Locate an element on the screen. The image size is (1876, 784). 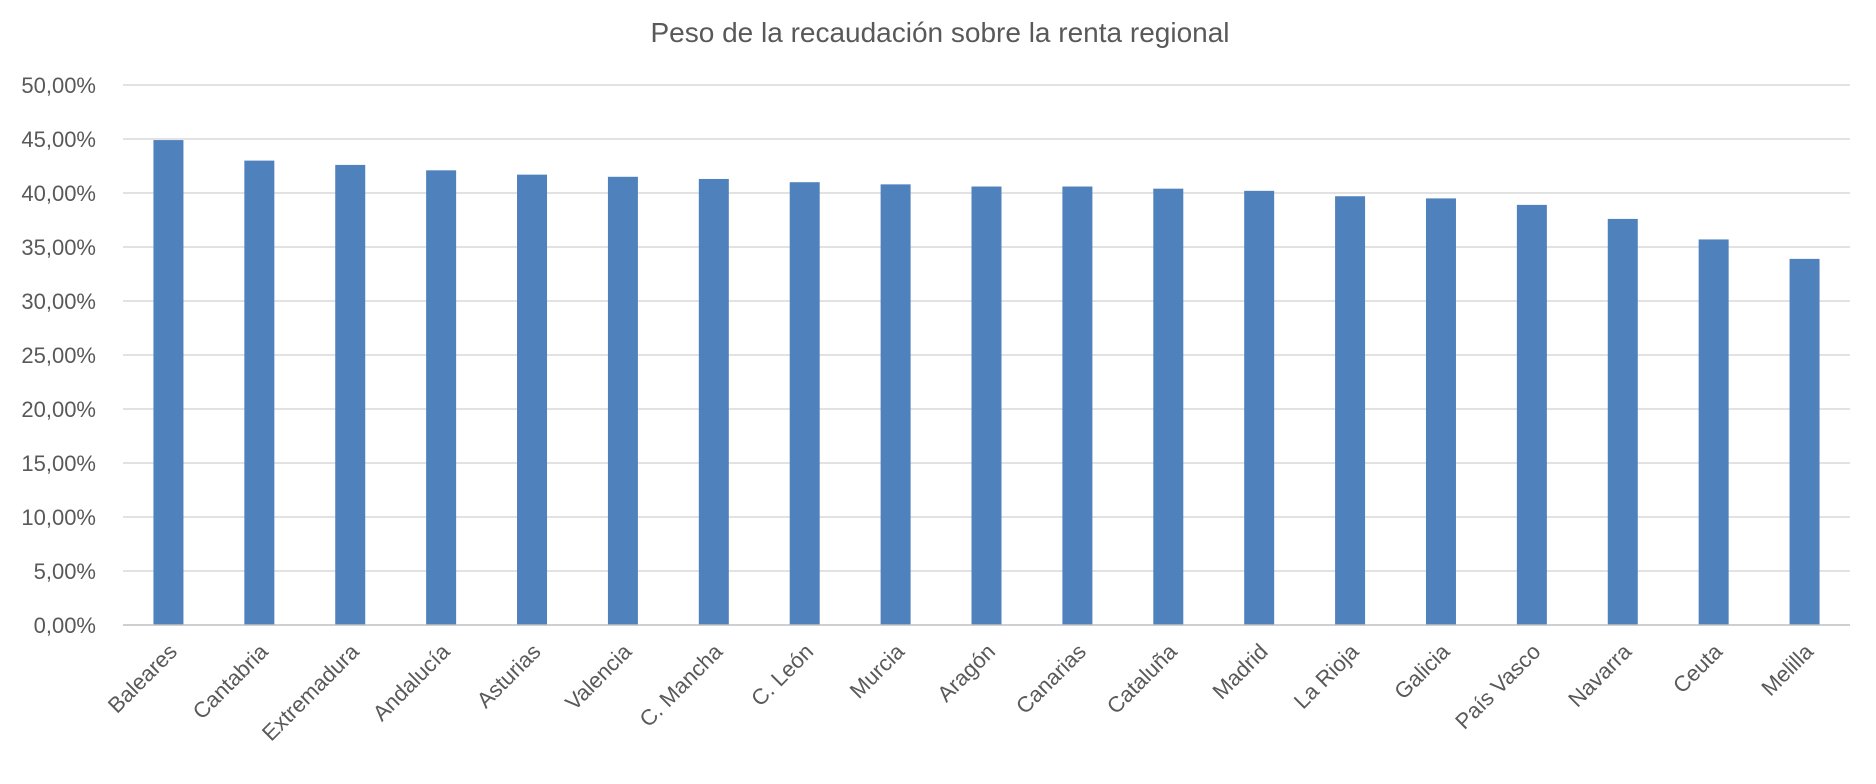
x-tick-label: Galicia is located at coordinates (1422, 671).